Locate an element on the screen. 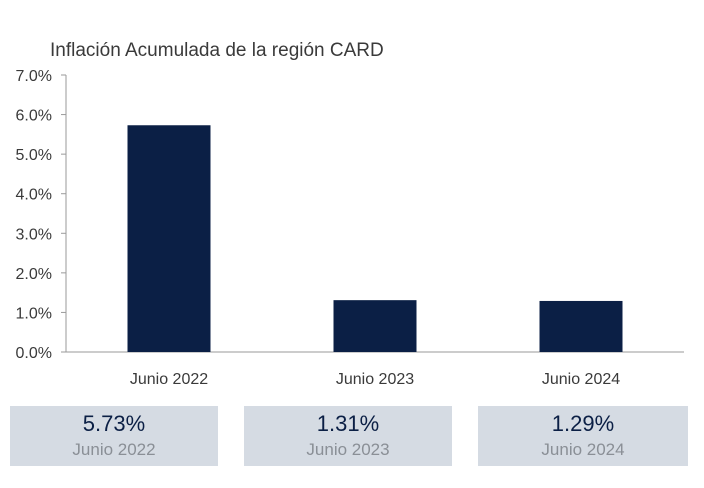 Image resolution: width=704 pixels, height=488 pixels. x-tick-label: Junio 2022 is located at coordinates (169, 379).